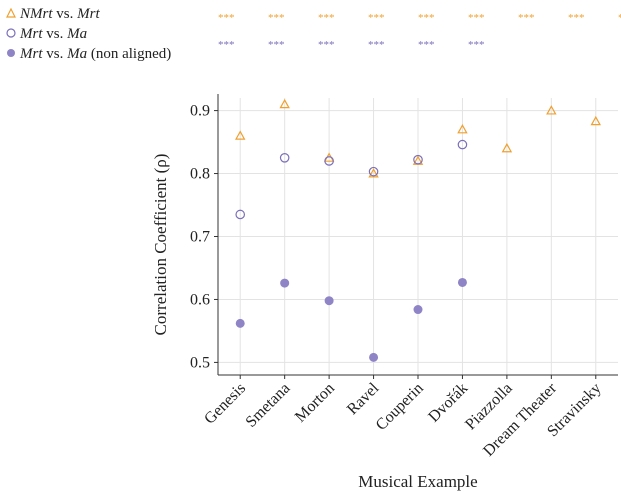 The height and width of the screenshot is (495, 621). What do you see at coordinates (12, 14) in the screenshot?
I see `triangle-marker-icon` at bounding box center [12, 14].